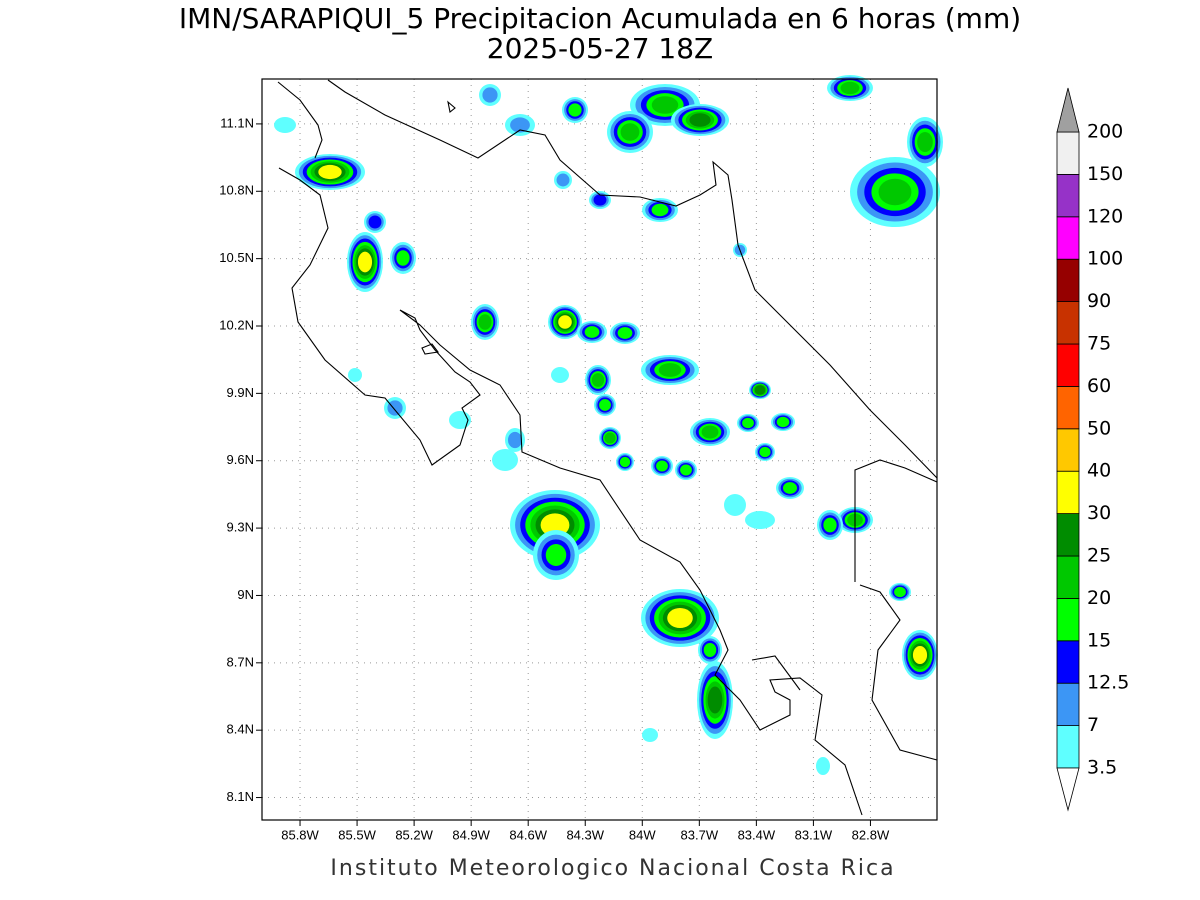  Describe the element at coordinates (1105, 132) in the screenshot. I see `colorbar-label: 200` at that location.